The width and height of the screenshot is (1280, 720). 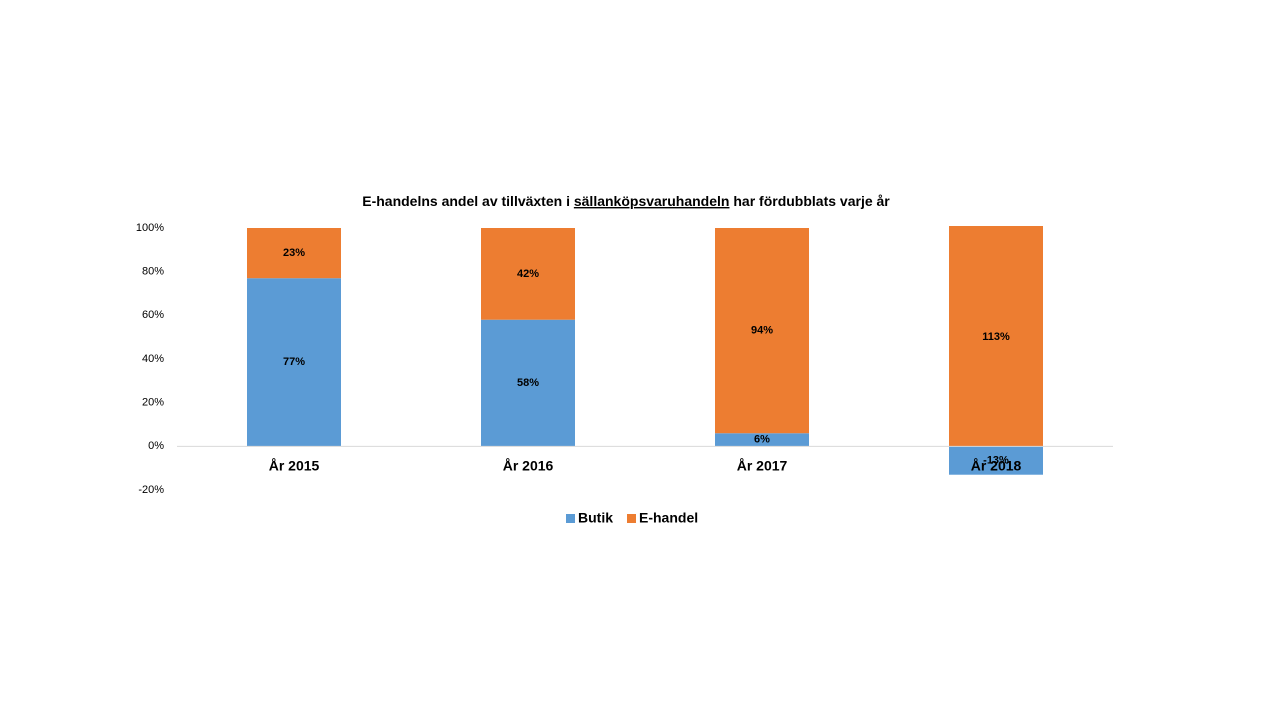 I want to click on y-tick-label: -20%, so click(x=151, y=490).